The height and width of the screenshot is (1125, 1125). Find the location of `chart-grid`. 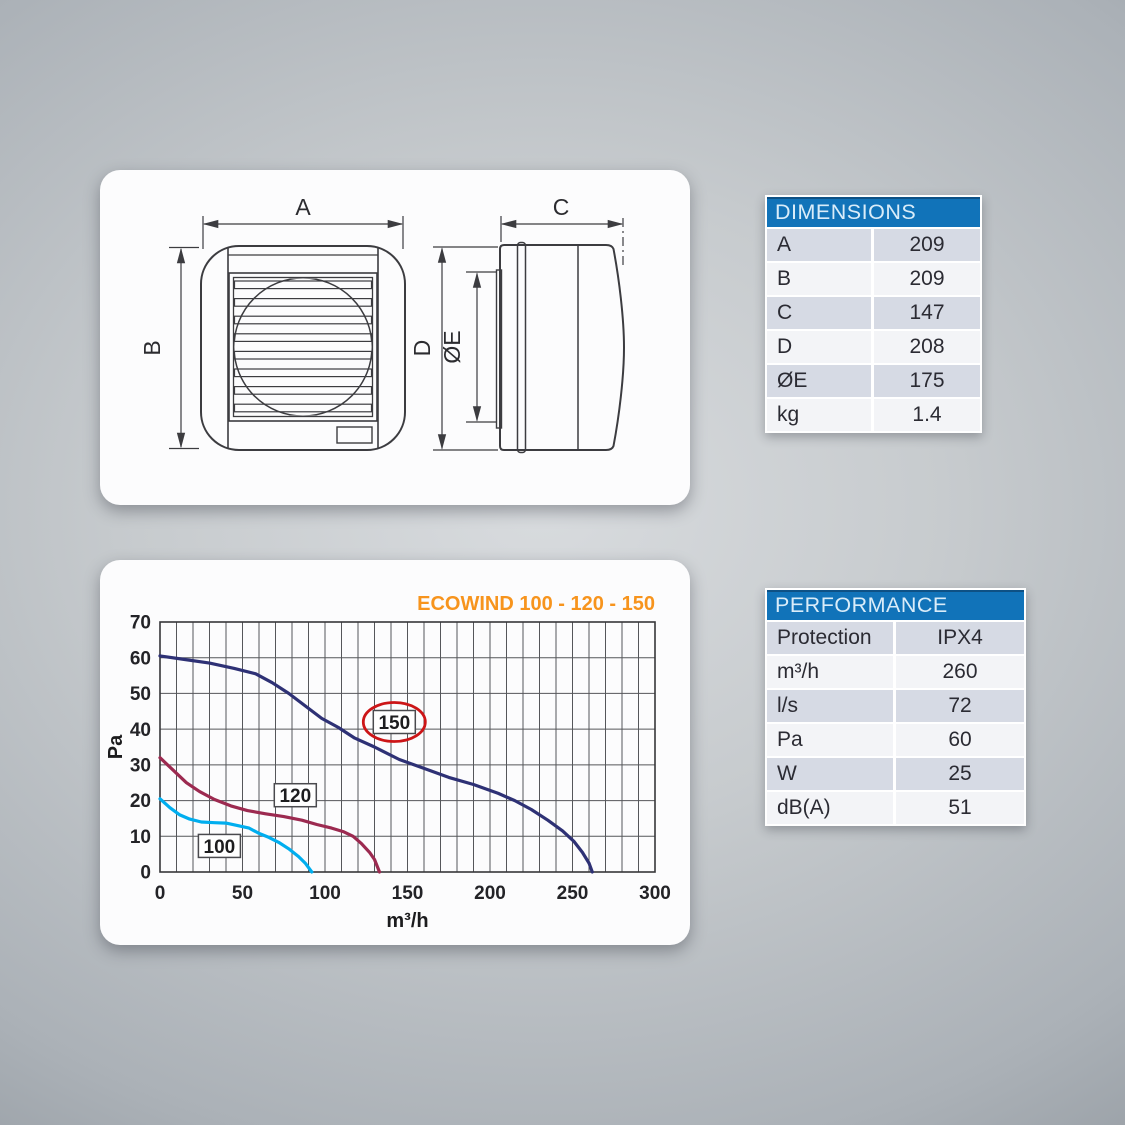

chart-grid is located at coordinates (407, 747).